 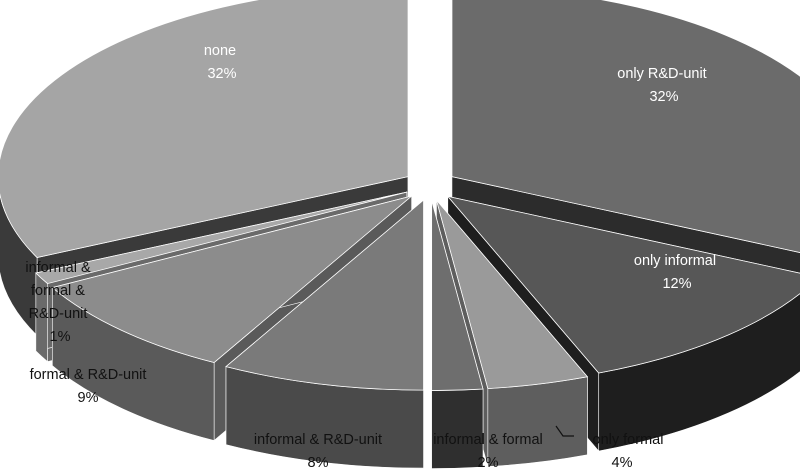 What do you see at coordinates (457, 428) in the screenshot?
I see `slice-side-informal-and-formal` at bounding box center [457, 428].